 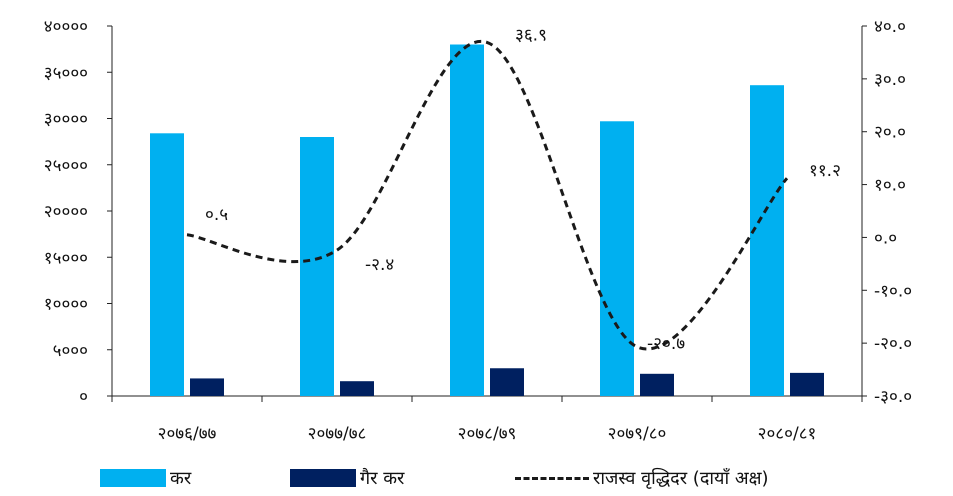 I want to click on right-tick-label: १०.०, so click(x=890, y=186).